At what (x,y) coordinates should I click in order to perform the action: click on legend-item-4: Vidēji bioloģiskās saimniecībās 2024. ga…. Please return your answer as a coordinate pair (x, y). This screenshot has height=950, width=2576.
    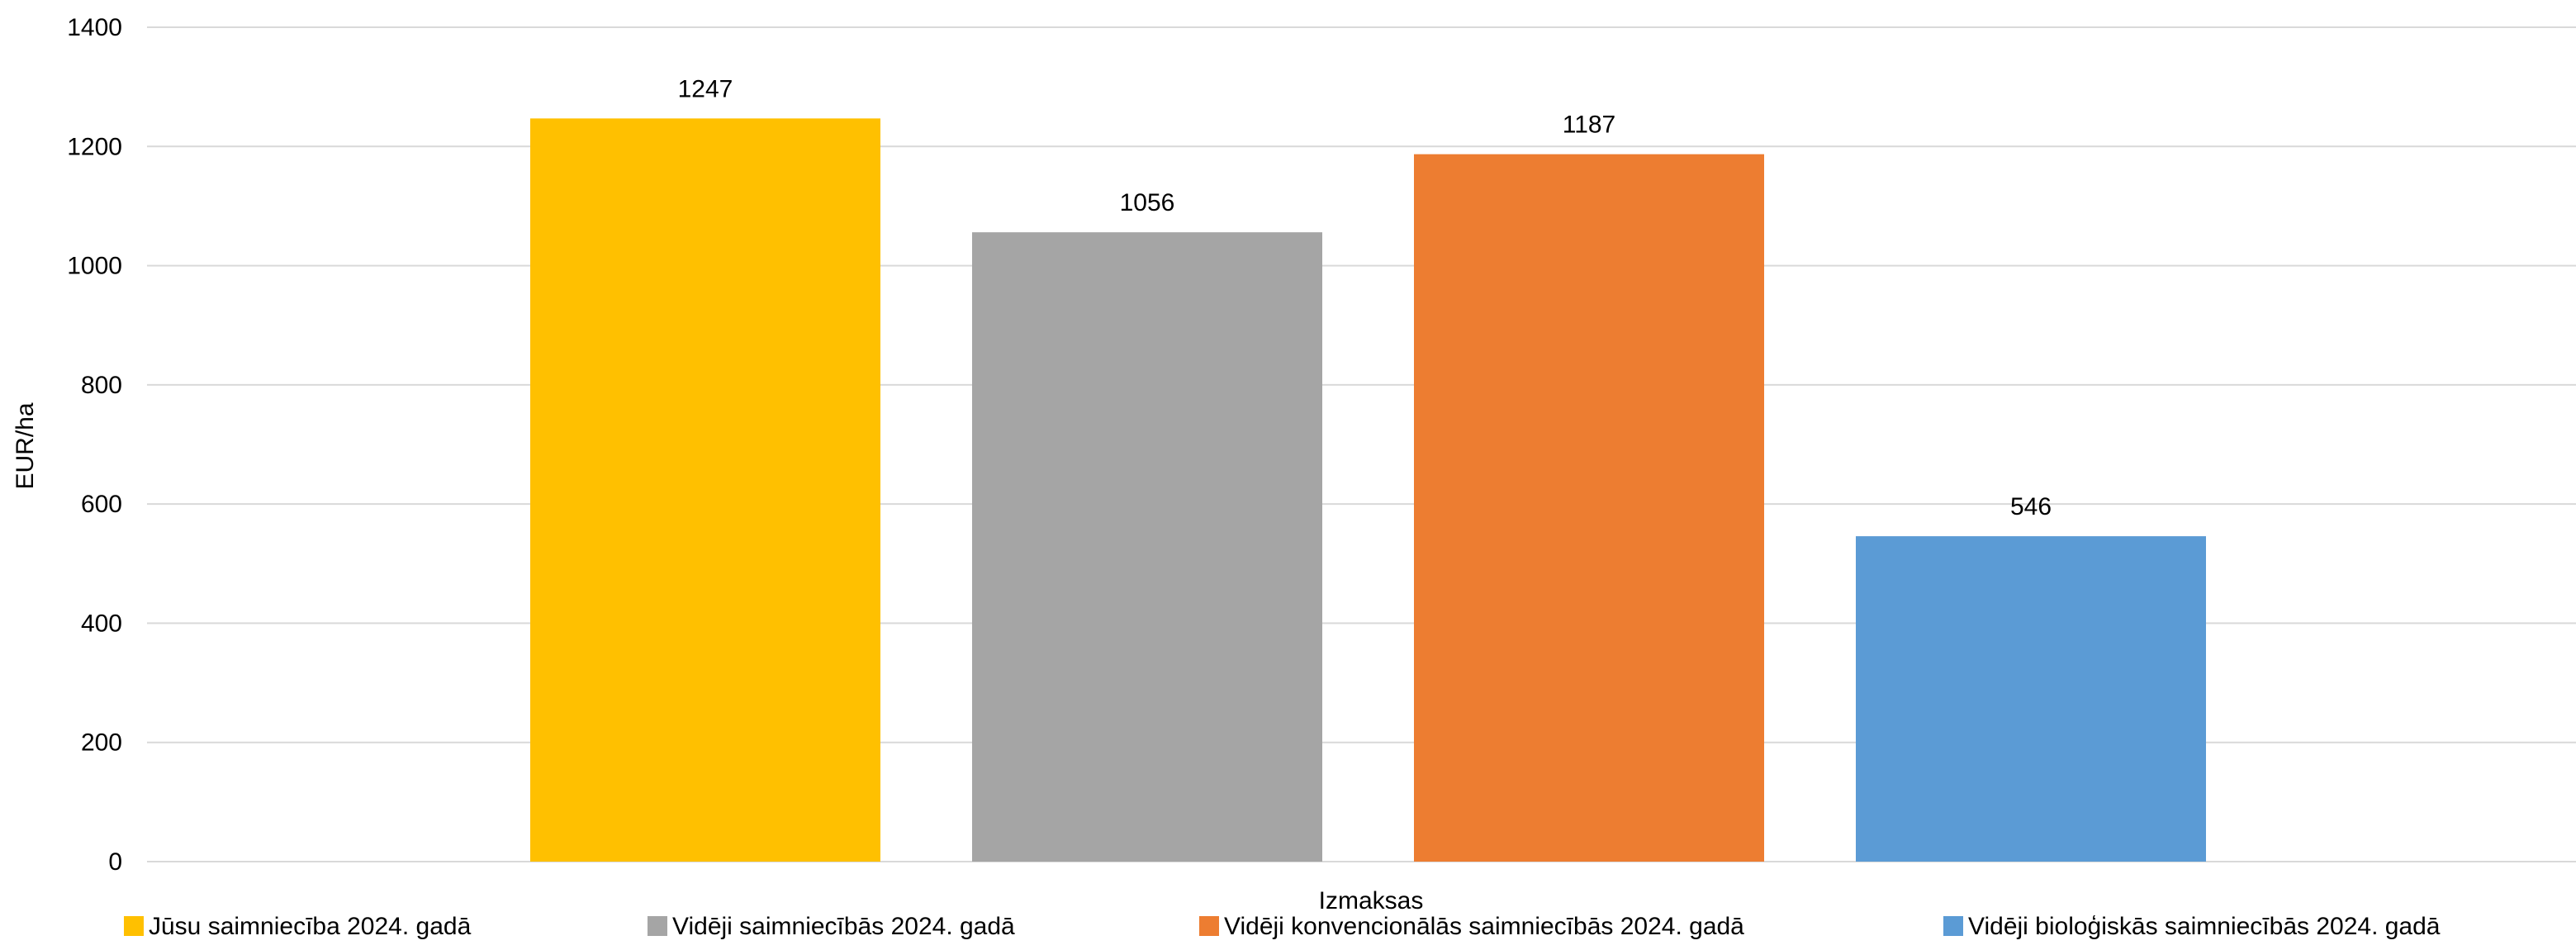
    Looking at the image, I should click on (2192, 926).